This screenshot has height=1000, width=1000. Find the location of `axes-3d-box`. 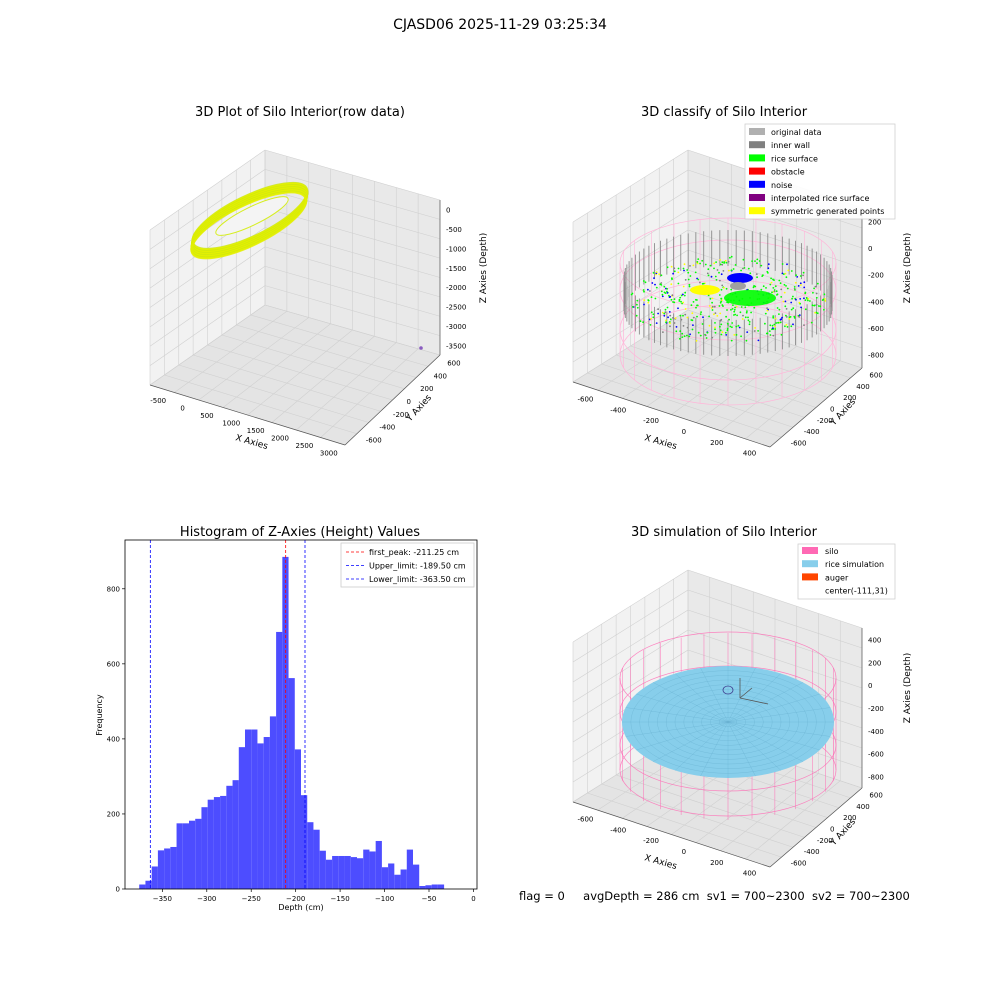

axes-3d-box is located at coordinates (295, 297).